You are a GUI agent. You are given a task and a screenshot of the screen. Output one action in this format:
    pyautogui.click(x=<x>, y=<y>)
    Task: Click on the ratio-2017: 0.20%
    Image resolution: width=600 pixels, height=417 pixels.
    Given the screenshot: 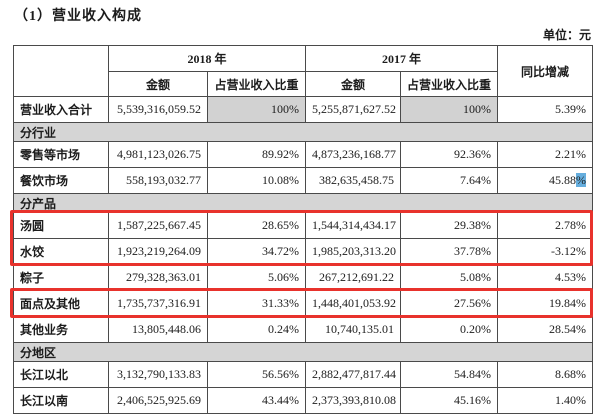 What is the action you would take?
    pyautogui.click(x=449, y=329)
    